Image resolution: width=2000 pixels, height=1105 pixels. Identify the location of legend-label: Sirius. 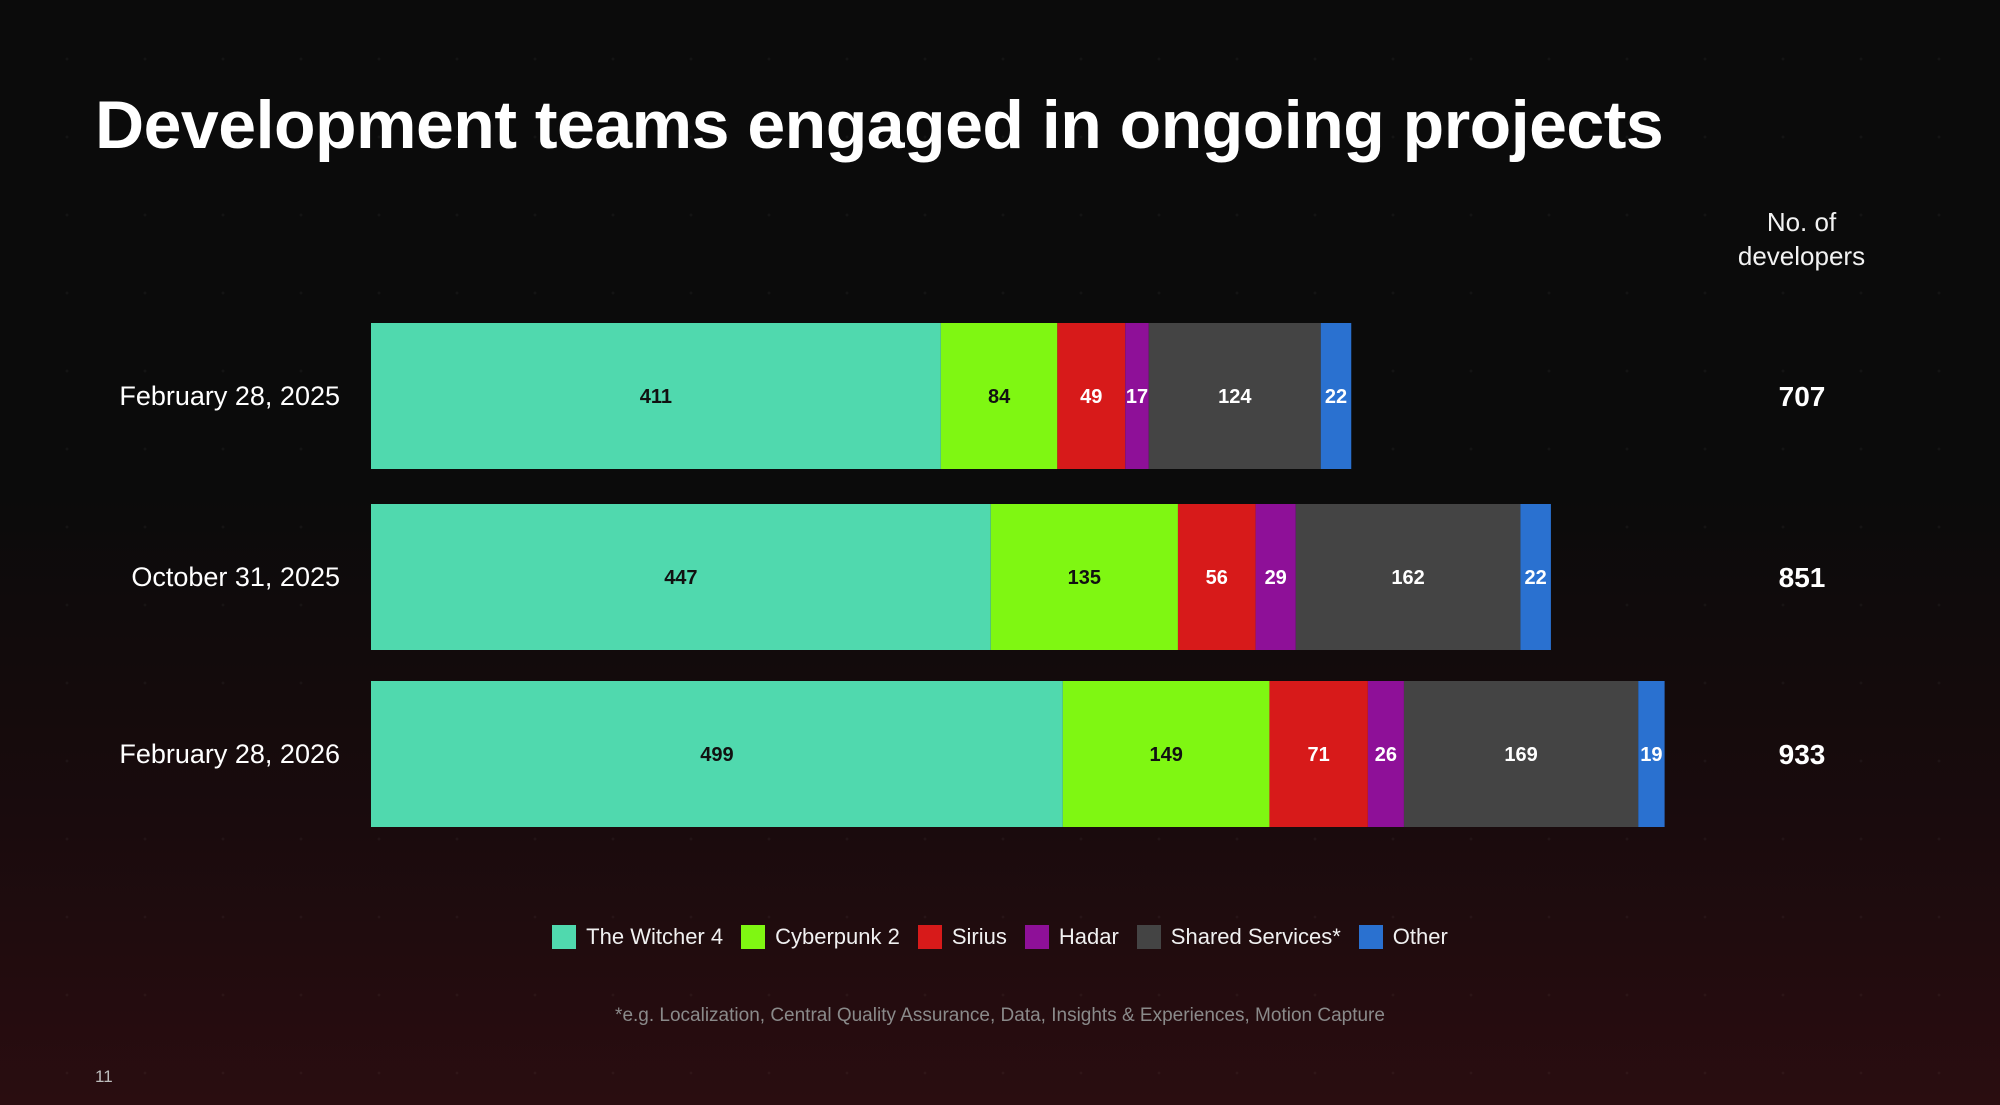
(979, 936).